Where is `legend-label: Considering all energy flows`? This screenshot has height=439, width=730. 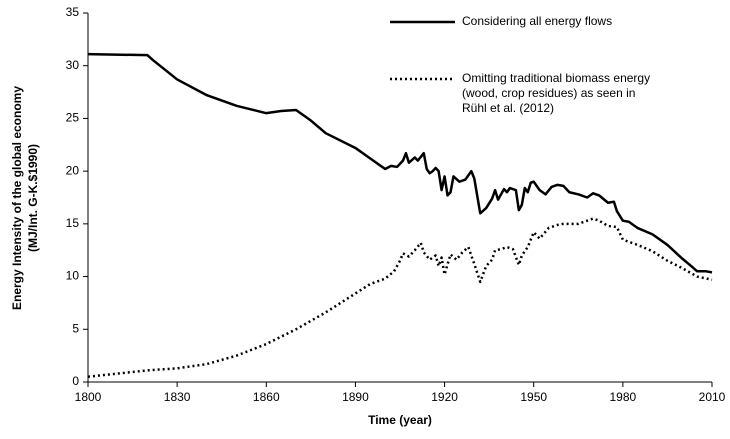 legend-label: Considering all energy flows is located at coordinates (537, 21).